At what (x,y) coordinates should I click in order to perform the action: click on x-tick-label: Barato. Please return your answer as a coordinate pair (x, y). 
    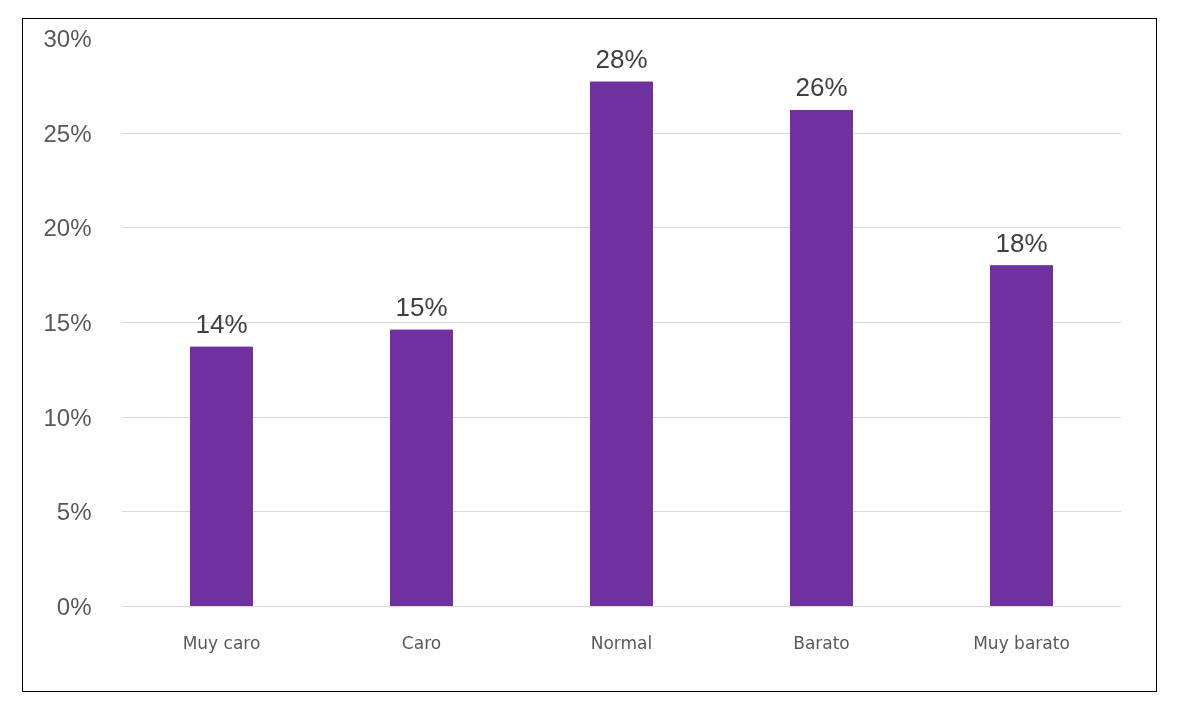
    Looking at the image, I should click on (821, 642).